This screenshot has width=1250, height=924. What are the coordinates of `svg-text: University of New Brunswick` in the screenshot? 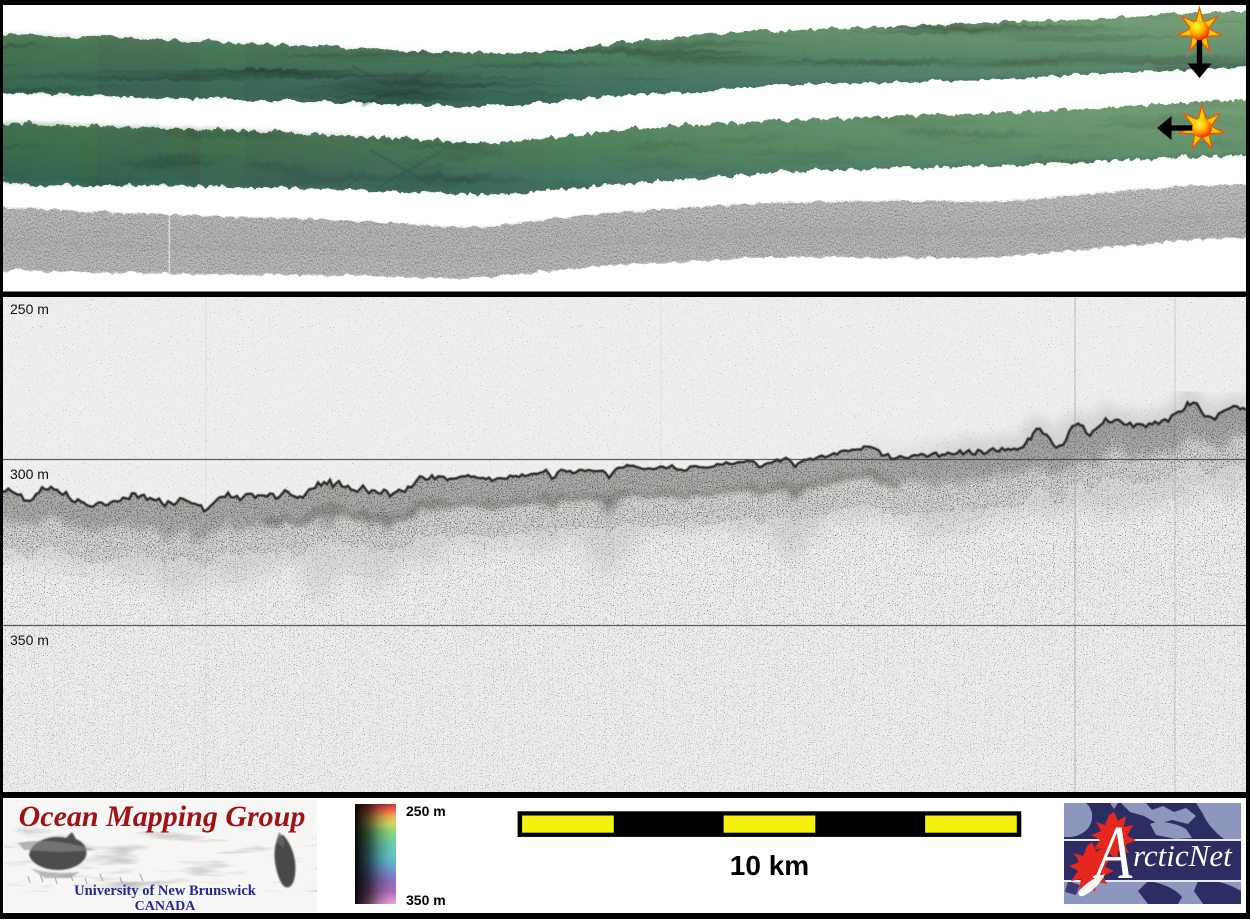 It's located at (165, 891).